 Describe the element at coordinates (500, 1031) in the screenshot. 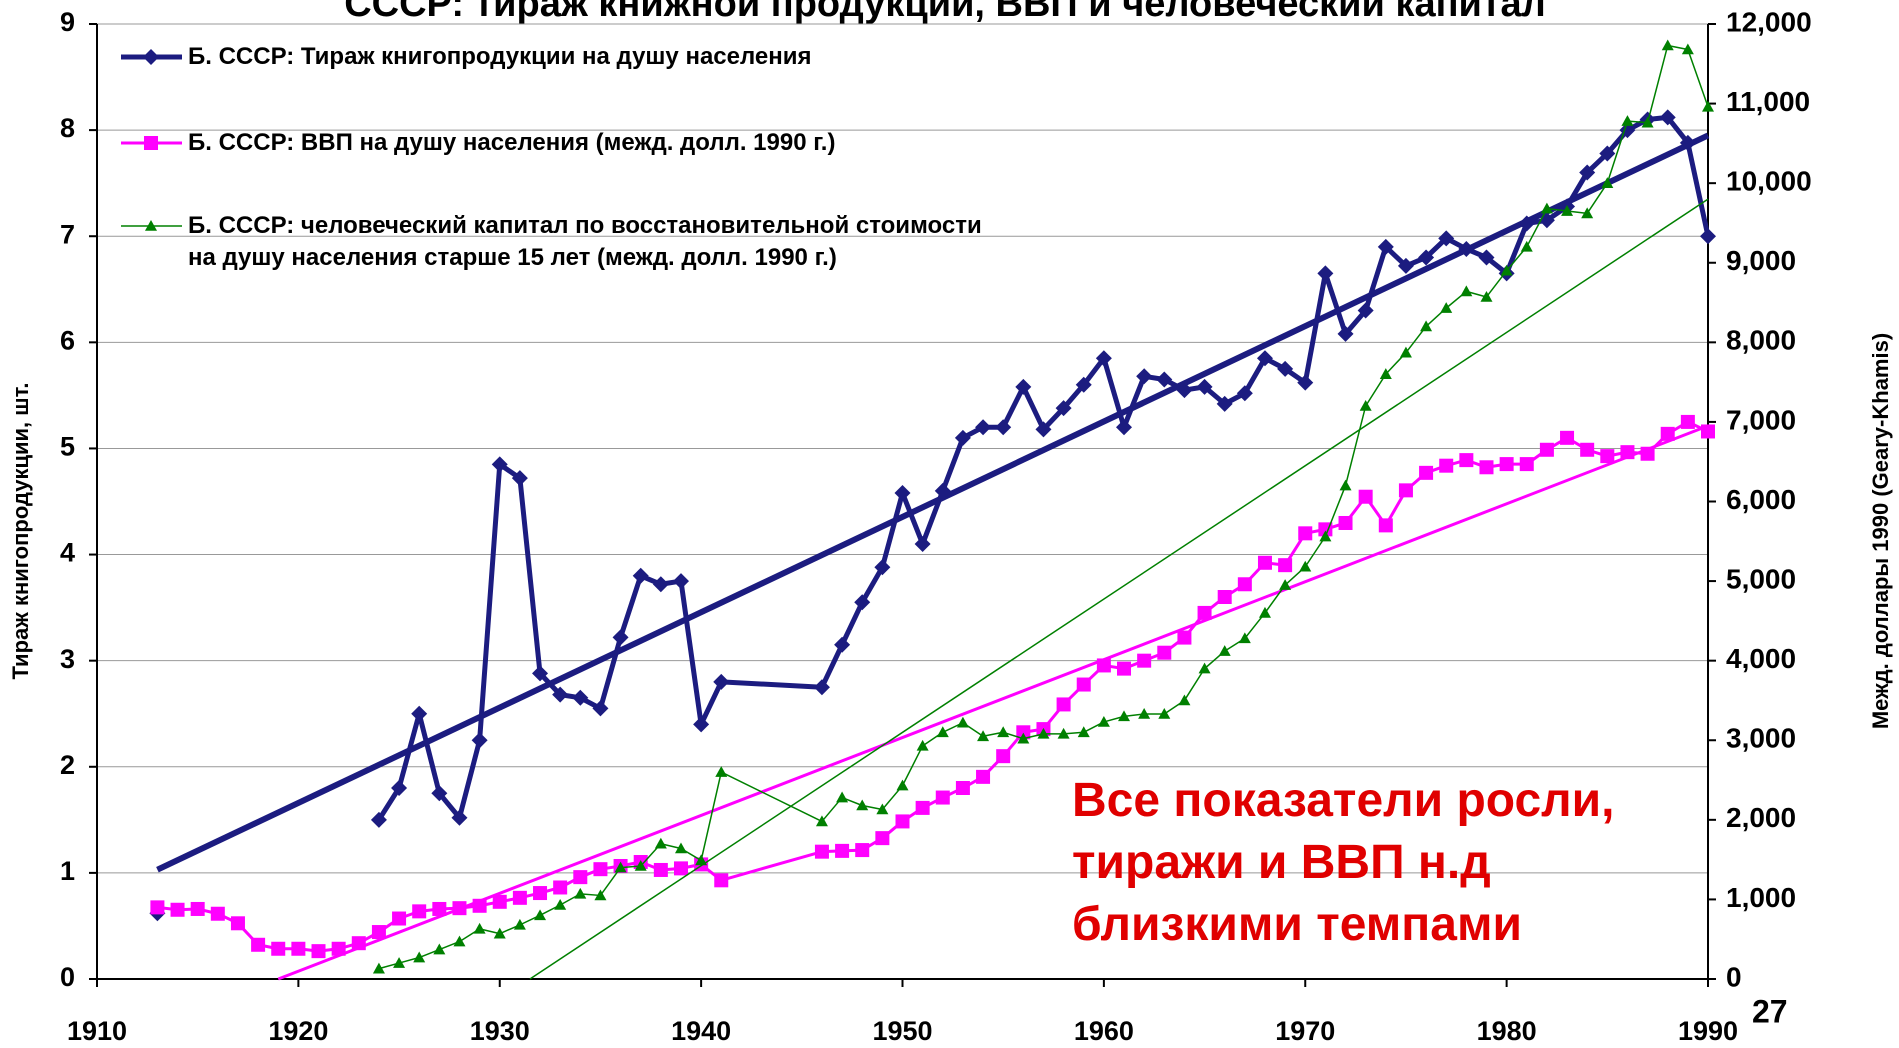

I see `x-tick-label: 1930` at that location.